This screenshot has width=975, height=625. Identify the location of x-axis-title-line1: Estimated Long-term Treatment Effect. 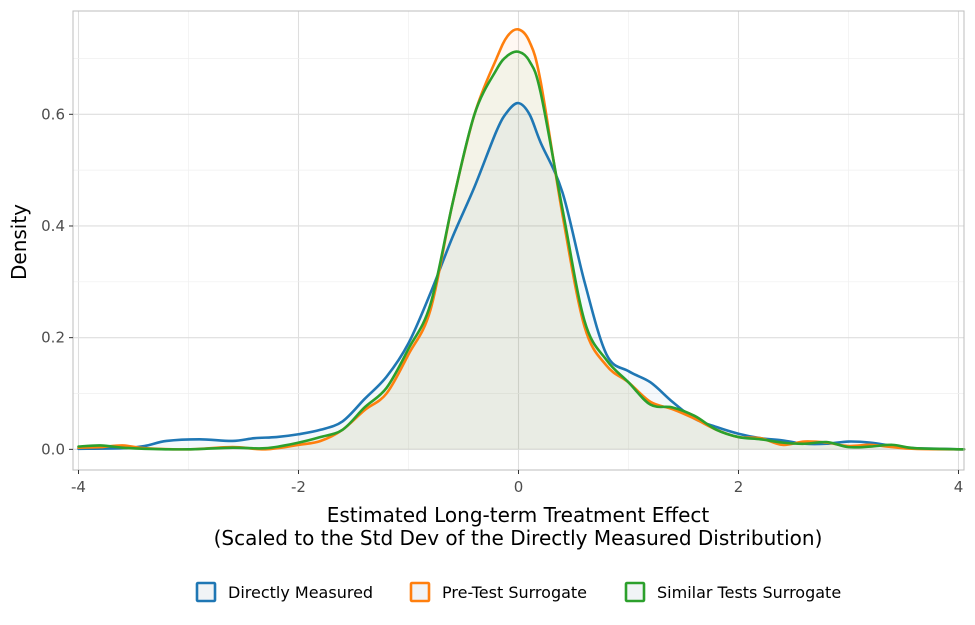
(518, 515).